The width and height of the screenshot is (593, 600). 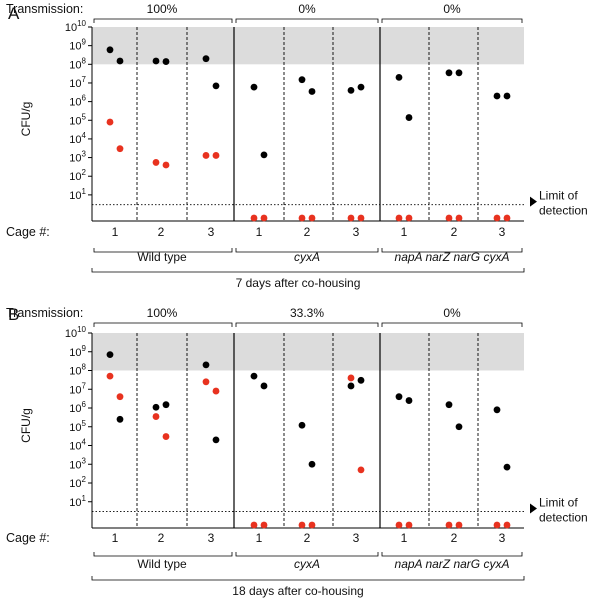 What do you see at coordinates (307, 313) in the screenshot?
I see `transmission-value: 33.3%` at bounding box center [307, 313].